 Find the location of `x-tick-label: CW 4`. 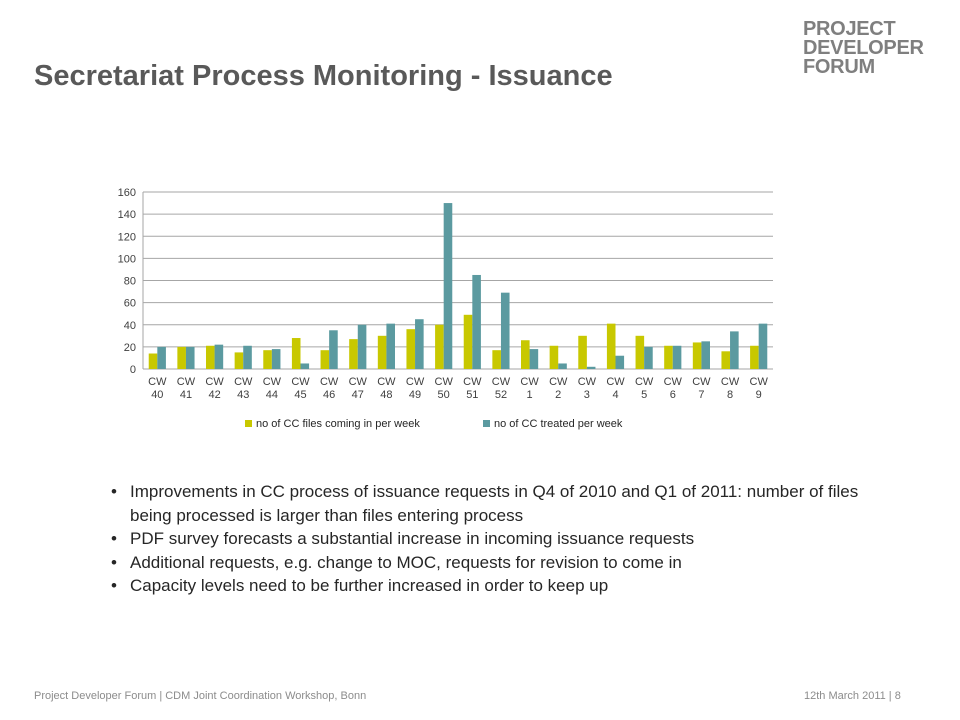

x-tick-label: CW 4 is located at coordinates (615, 388).